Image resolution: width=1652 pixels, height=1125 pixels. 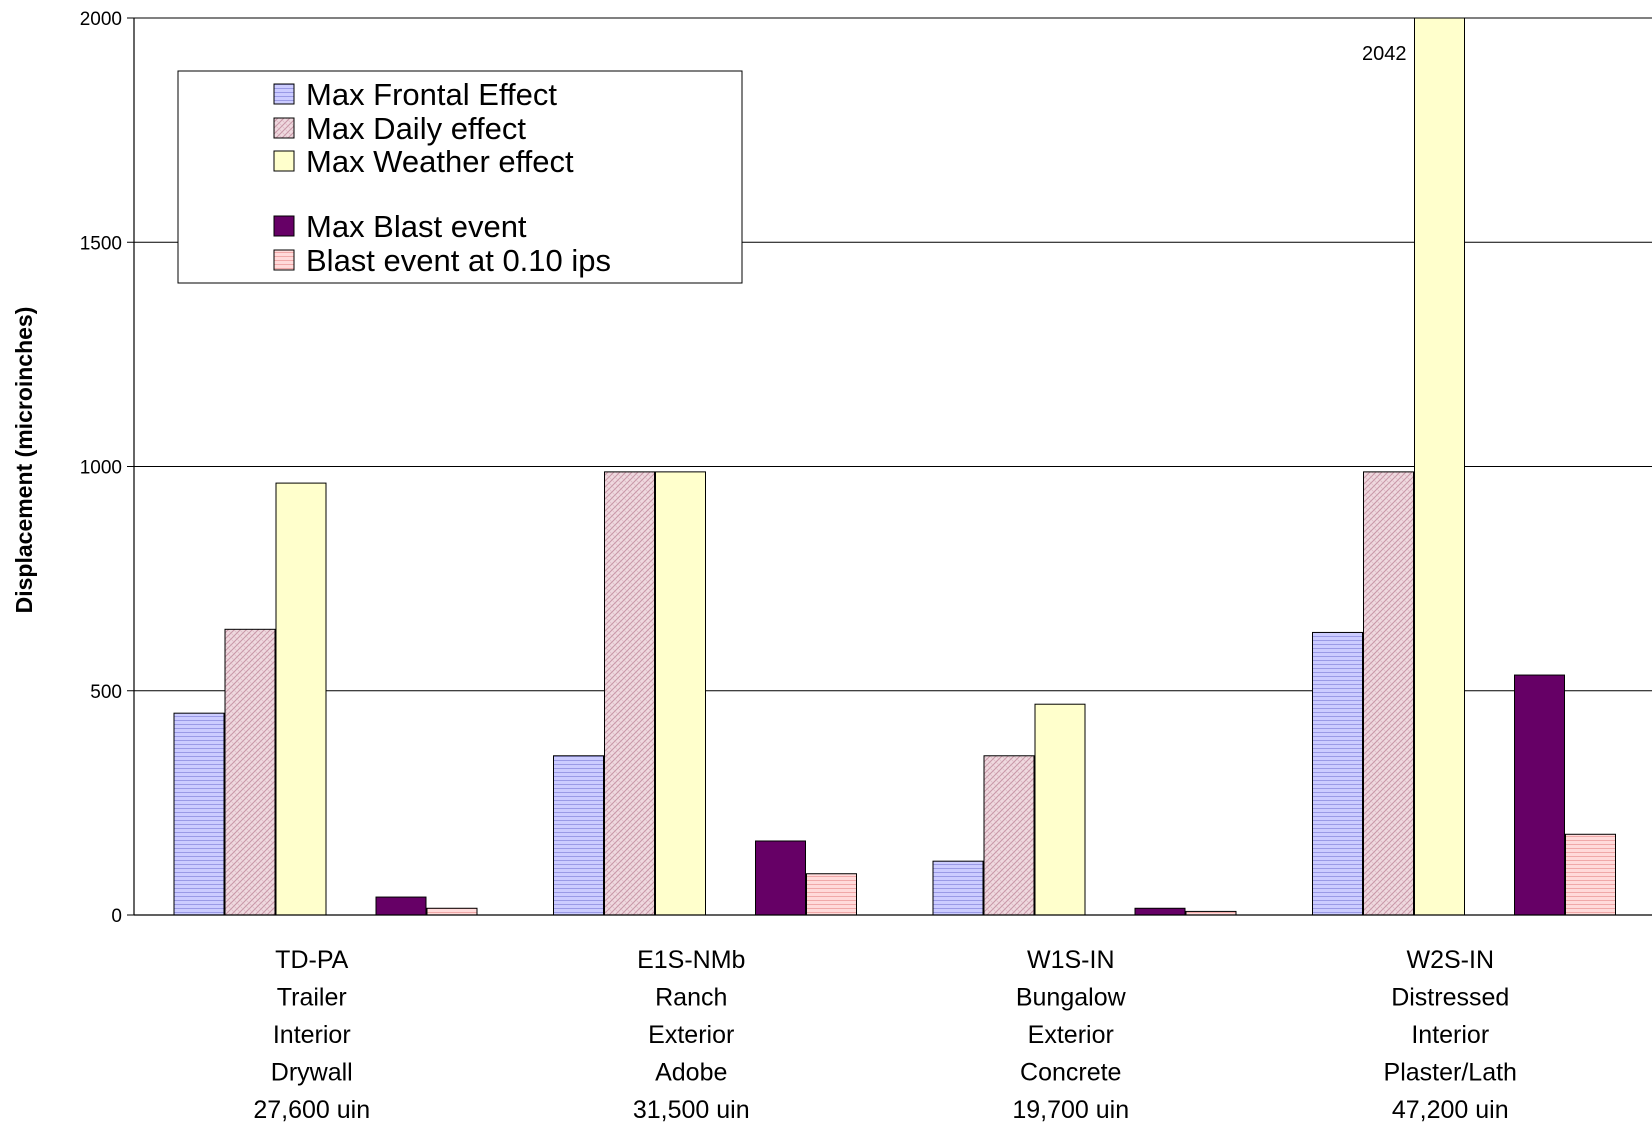 I want to click on y-axis-label: Displacement (microinches), so click(x=24, y=460).